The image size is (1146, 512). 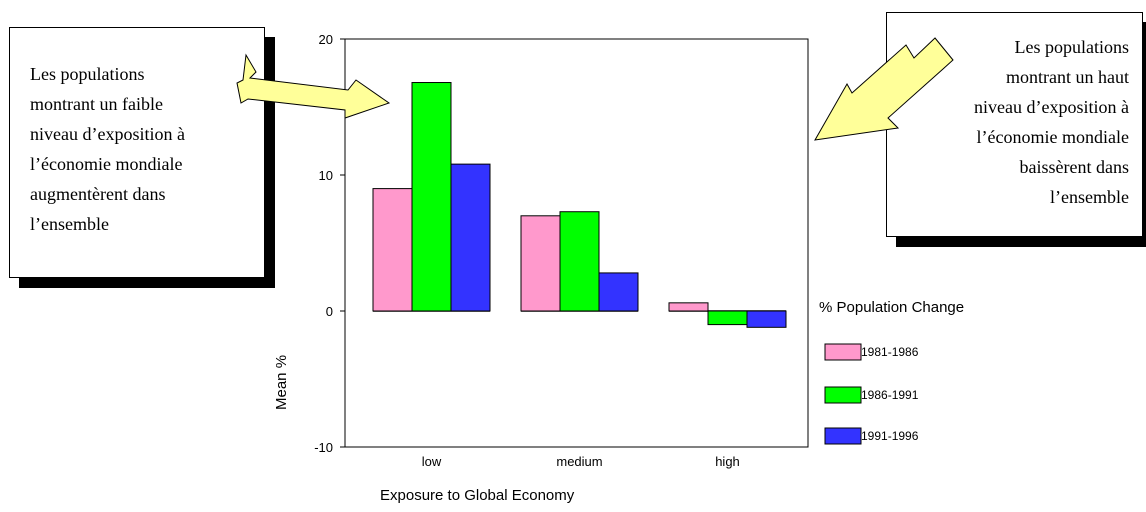 What do you see at coordinates (843, 436) in the screenshot?
I see `legend-swatch-1991-1996` at bounding box center [843, 436].